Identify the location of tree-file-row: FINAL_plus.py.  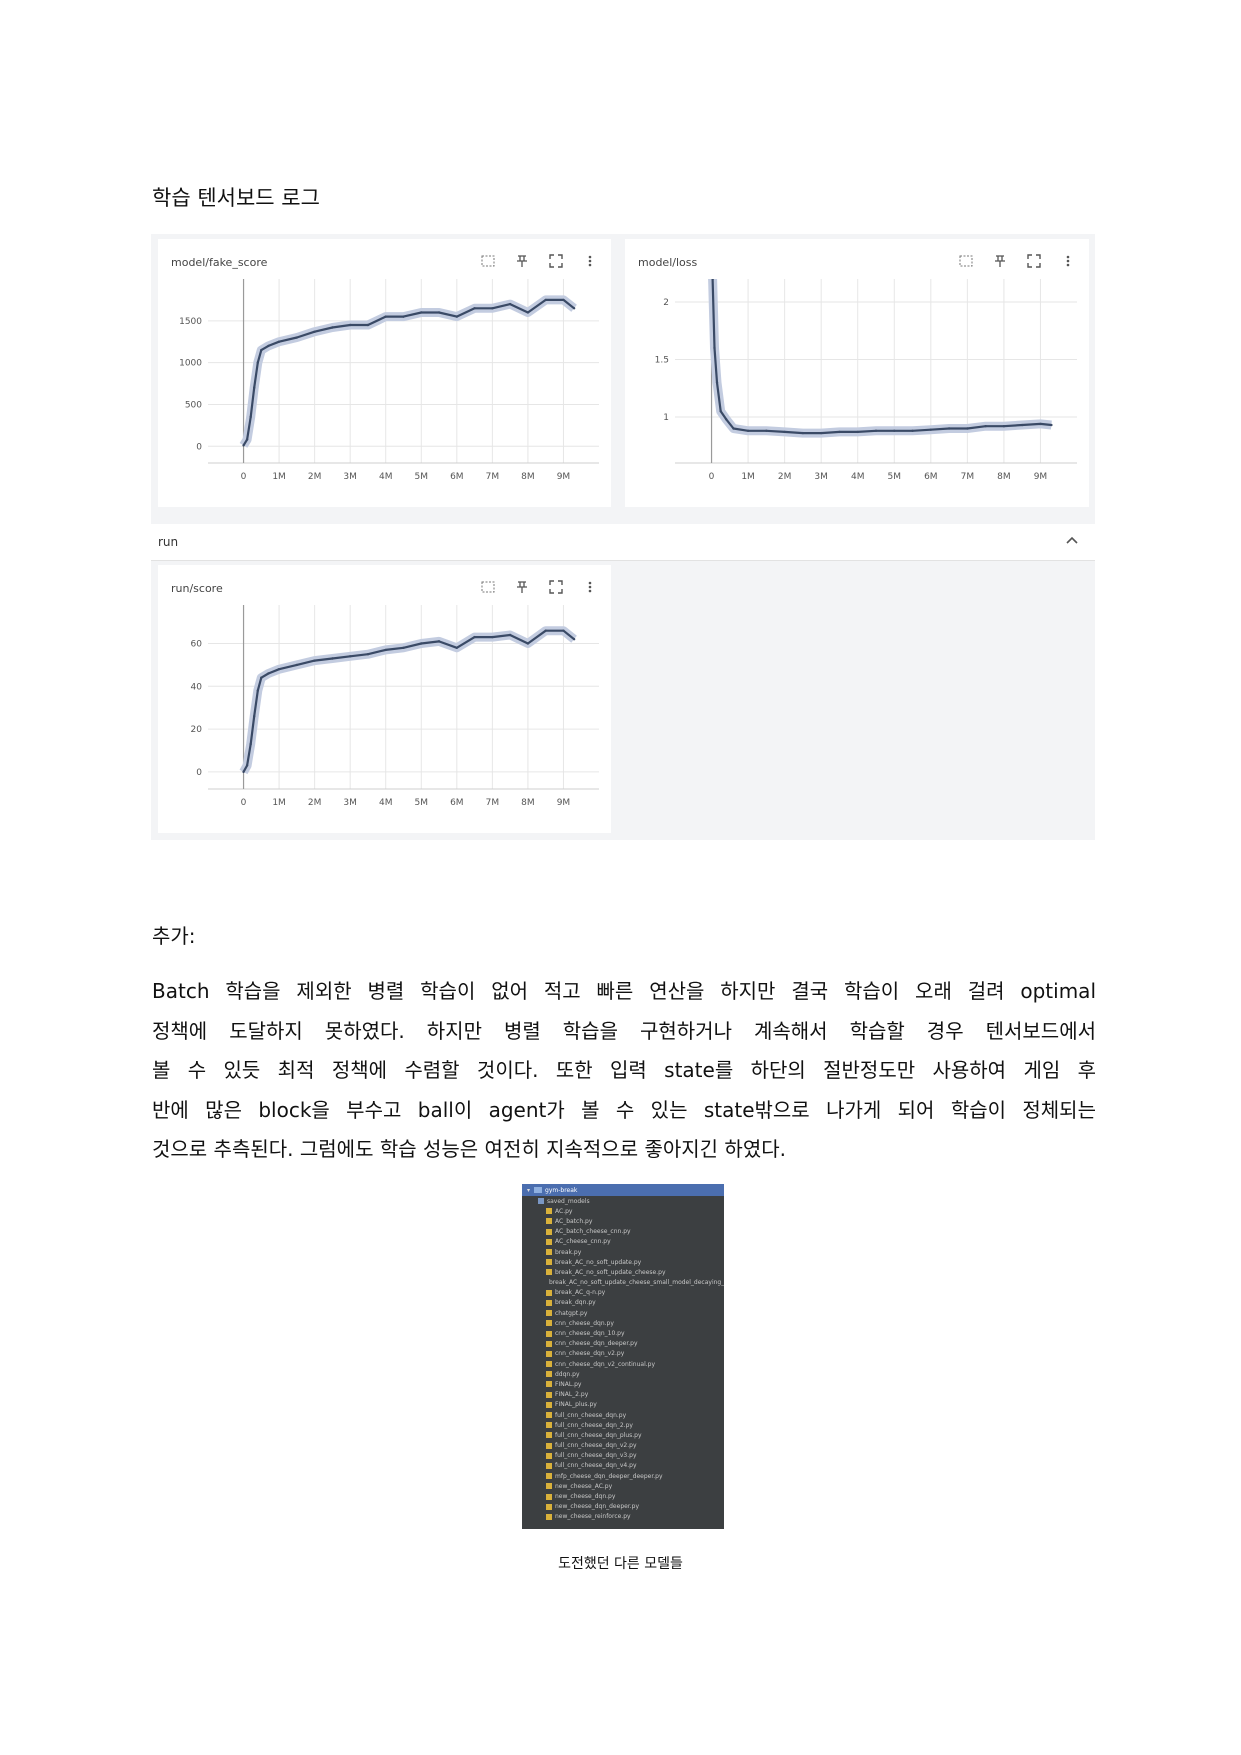
(623, 1405).